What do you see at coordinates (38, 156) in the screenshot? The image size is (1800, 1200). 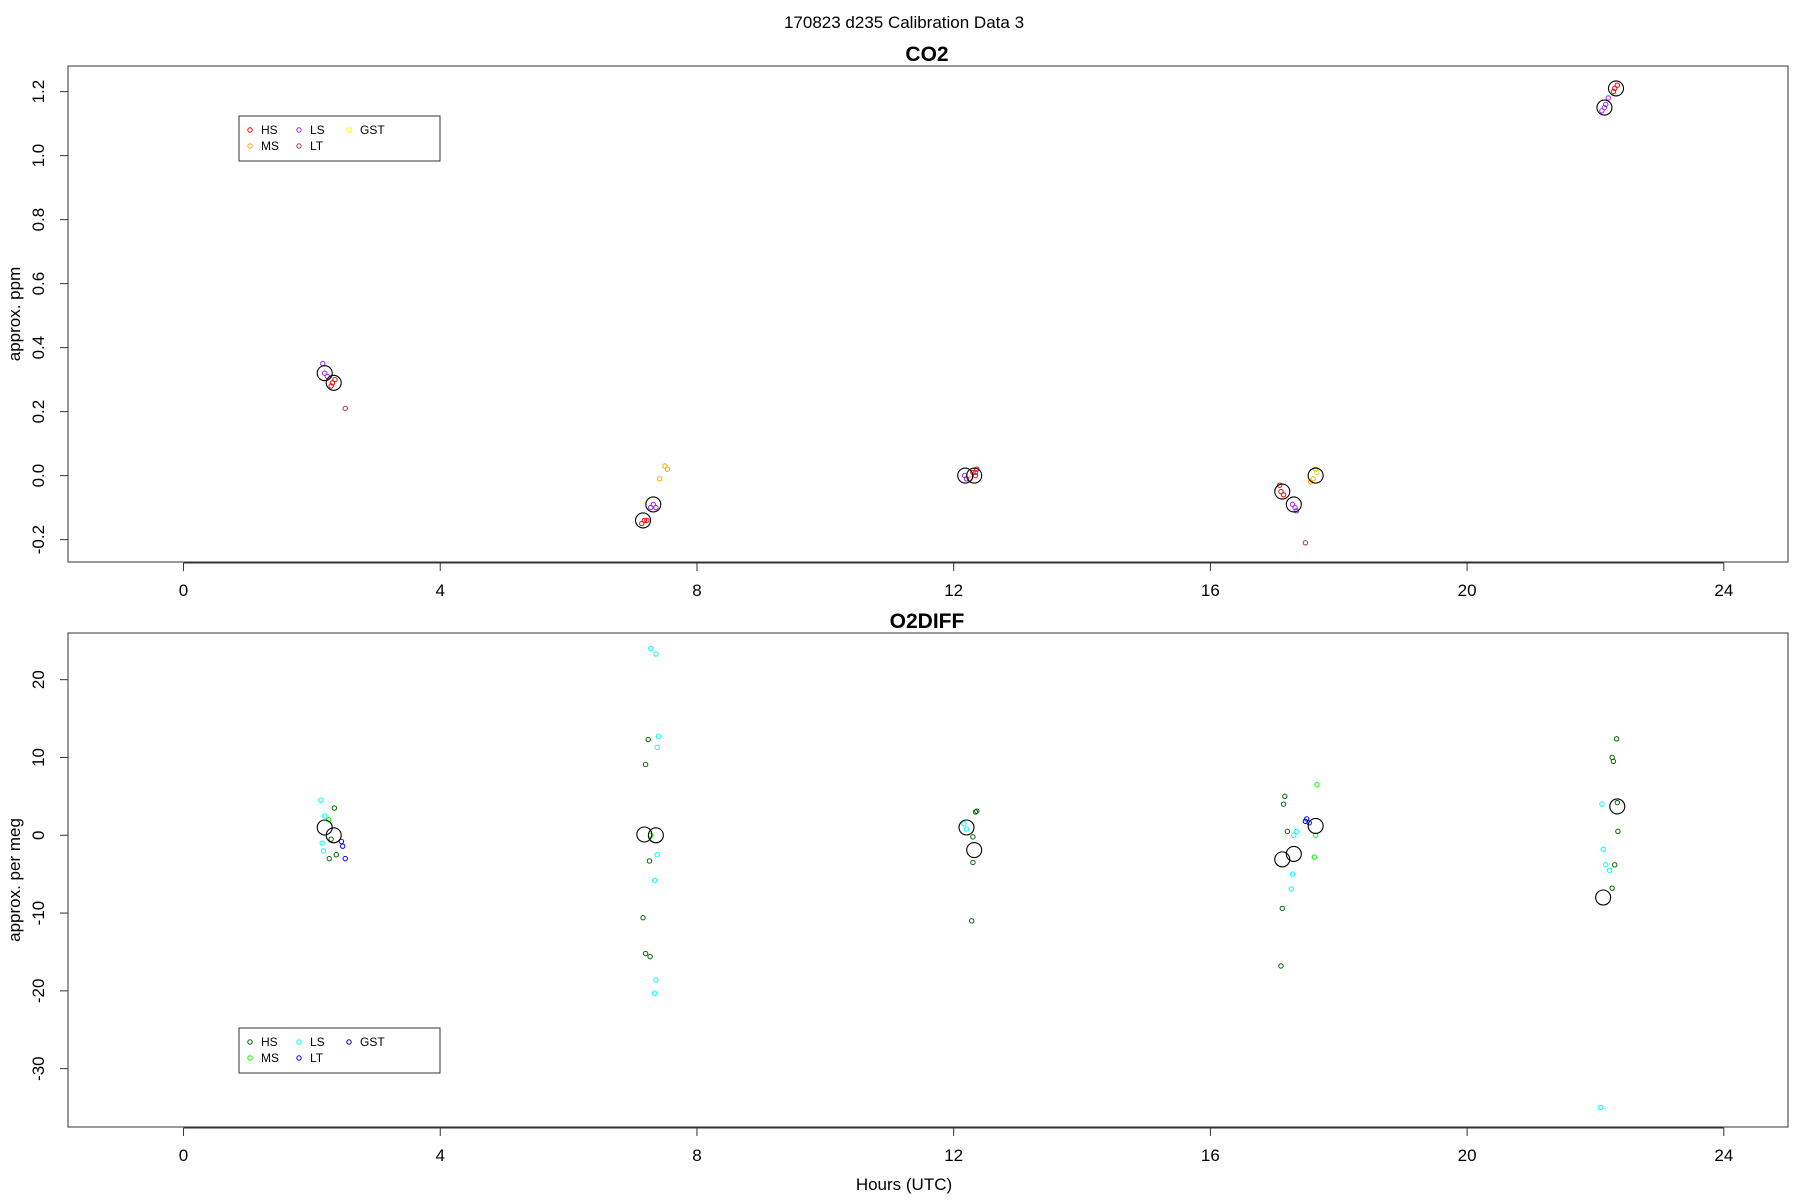 I see `y-tick-label: 1.0` at bounding box center [38, 156].